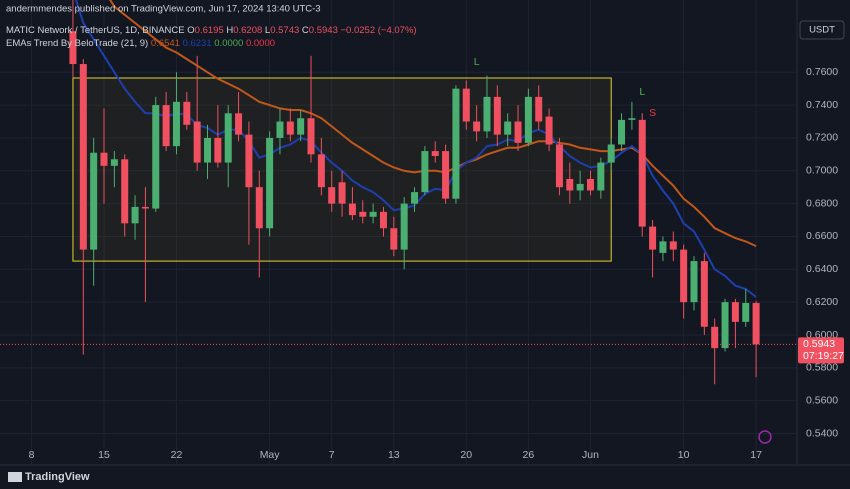  Describe the element at coordinates (822, 302) in the screenshot. I see `y-tick-label: 0.6200` at that location.